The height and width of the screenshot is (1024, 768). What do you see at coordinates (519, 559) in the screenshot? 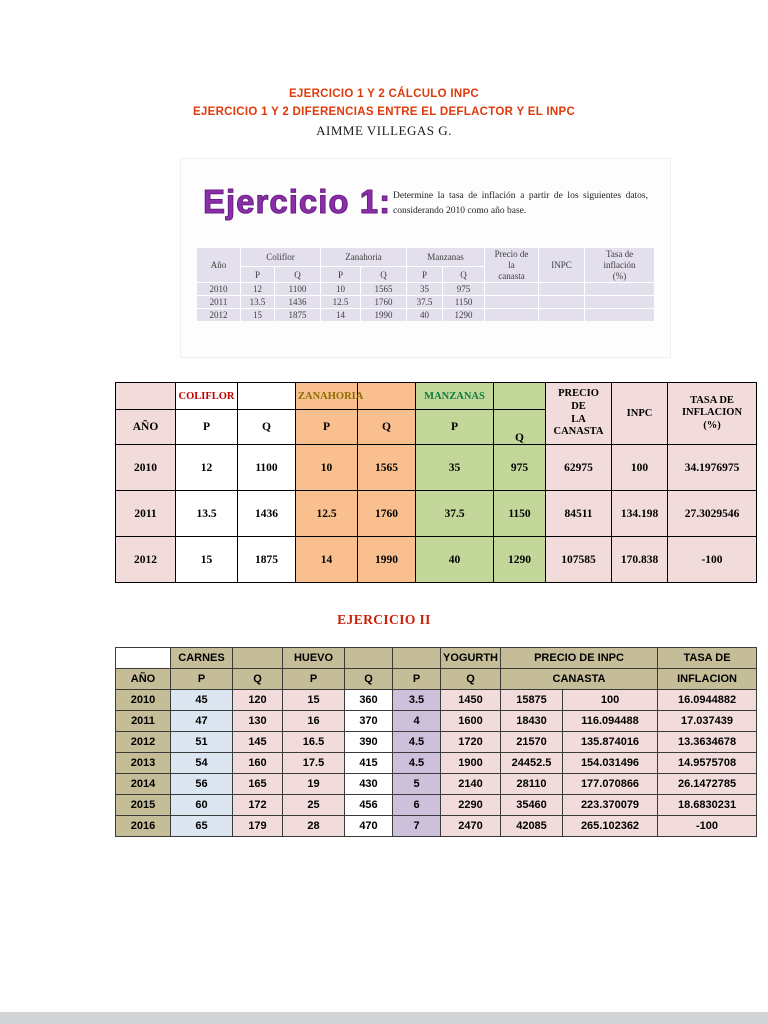
I see `table-cell: 1290` at bounding box center [519, 559].